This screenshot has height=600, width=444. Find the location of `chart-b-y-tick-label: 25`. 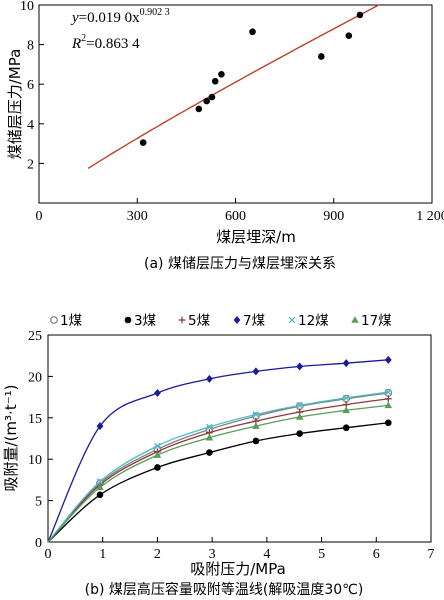

chart-b-y-tick-label: 25 is located at coordinates (35, 336).